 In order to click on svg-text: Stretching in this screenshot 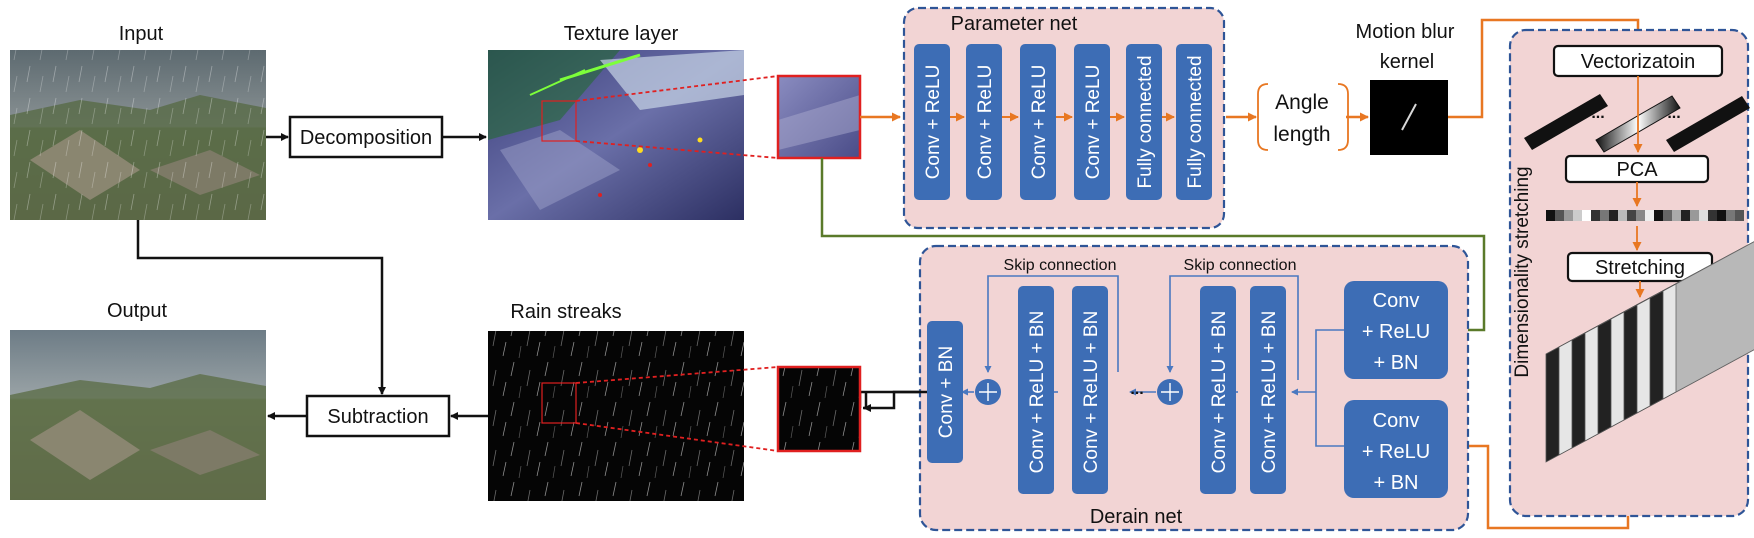, I will do `click(1640, 268)`.